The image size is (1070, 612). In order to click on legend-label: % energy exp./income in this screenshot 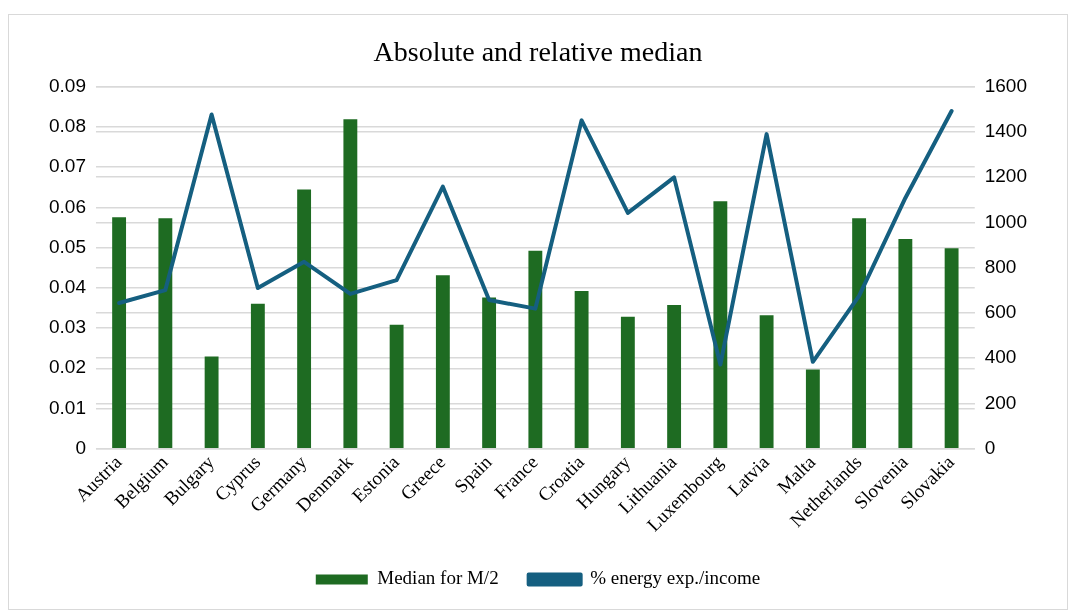, I will do `click(675, 578)`.